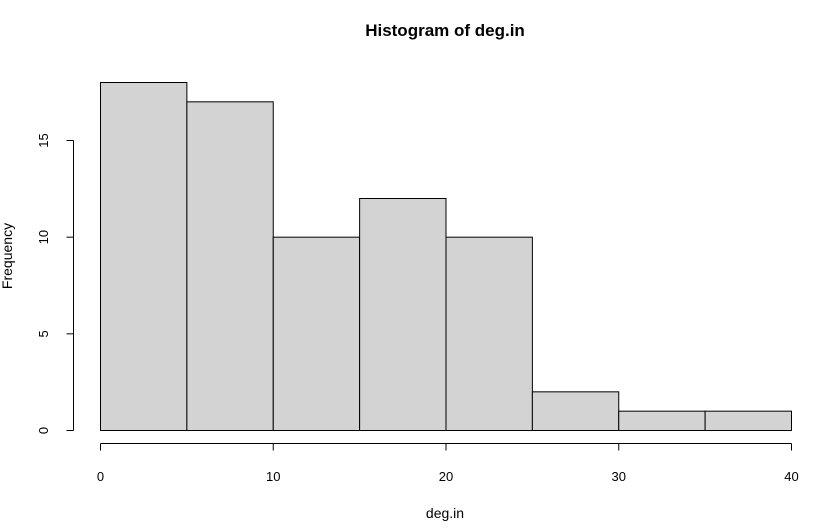 The image size is (834, 529). Describe the element at coordinates (445, 30) in the screenshot. I see `chart-title: Histogram of deg.in` at that location.